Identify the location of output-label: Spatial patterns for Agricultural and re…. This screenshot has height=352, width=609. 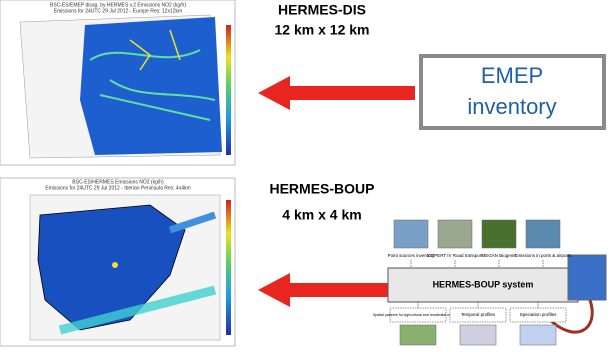
(418, 315).